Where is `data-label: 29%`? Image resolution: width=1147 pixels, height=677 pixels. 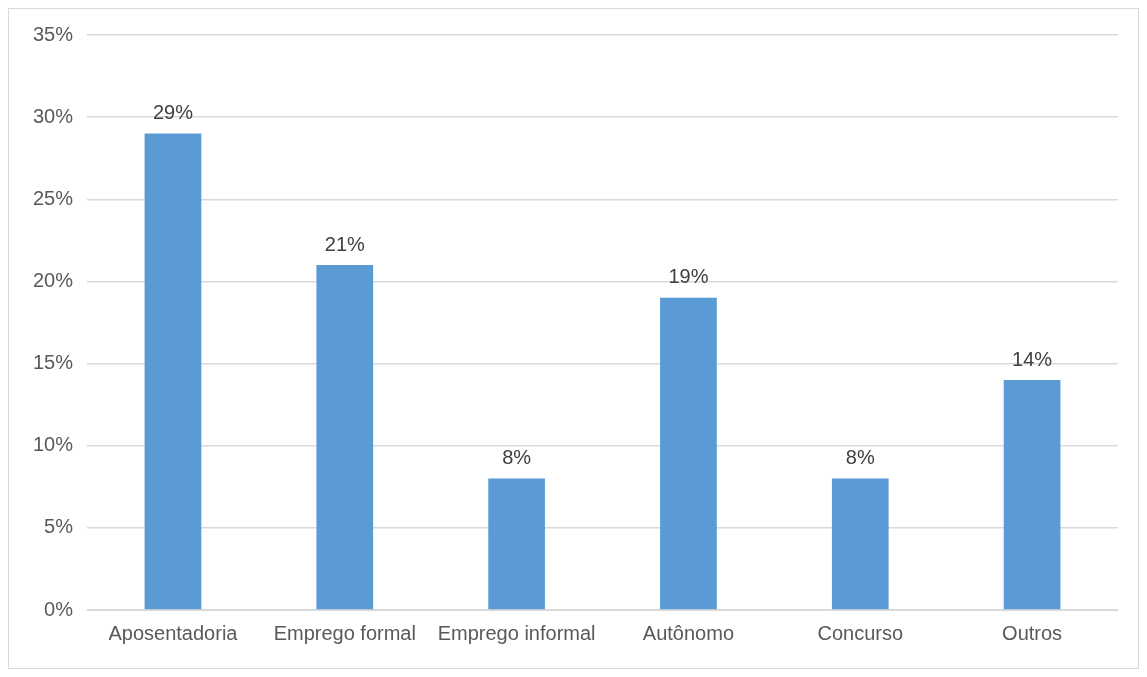
data-label: 29% is located at coordinates (173, 112).